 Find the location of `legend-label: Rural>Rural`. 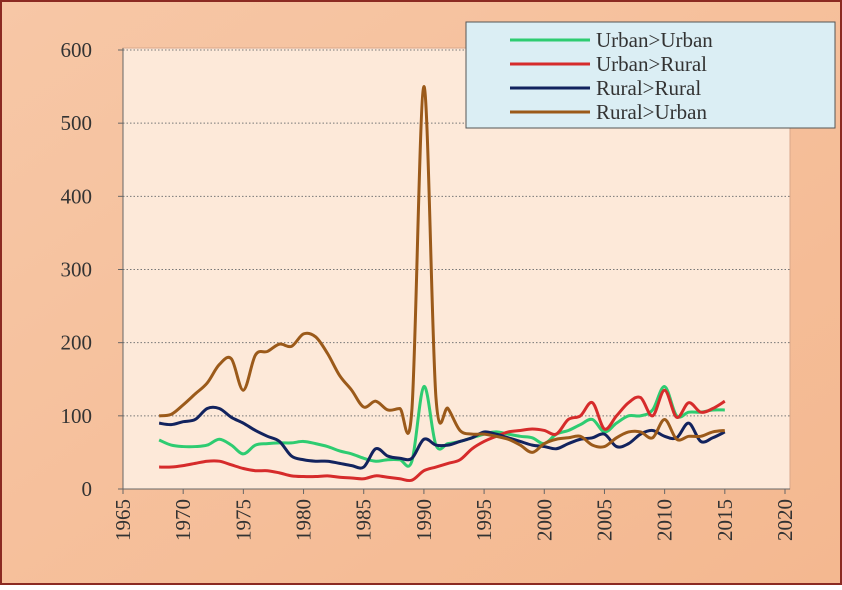

legend-label: Rural>Rural is located at coordinates (648, 88).